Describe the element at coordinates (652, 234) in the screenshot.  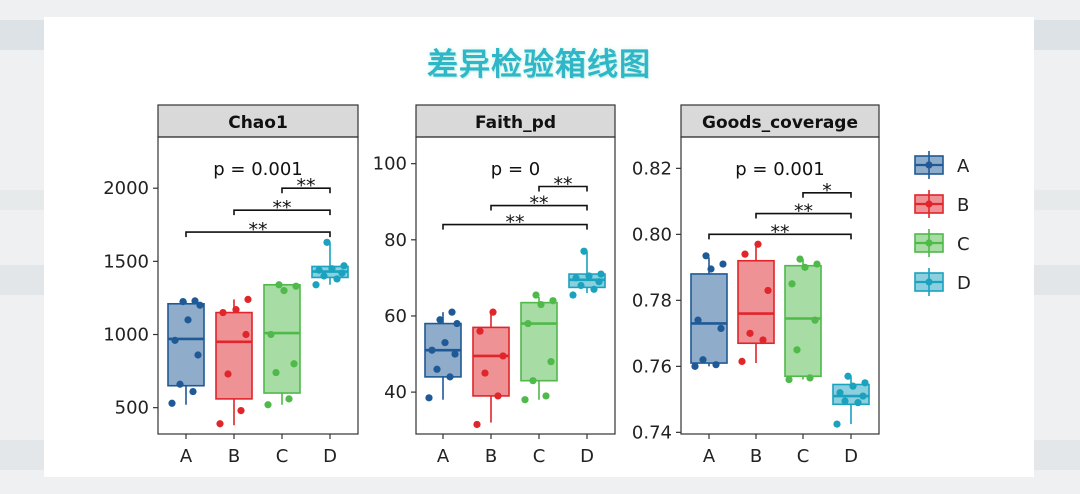
I see `y-tick-label: 0.80` at that location.